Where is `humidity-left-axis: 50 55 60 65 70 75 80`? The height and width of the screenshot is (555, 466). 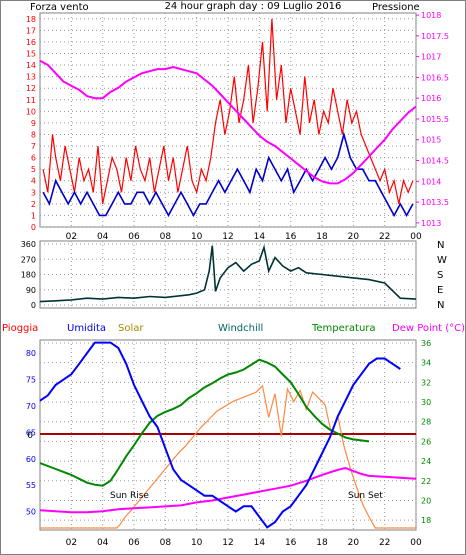
humidity-left-axis: 50 55 60 65 70 75 80 is located at coordinates (31, 432).